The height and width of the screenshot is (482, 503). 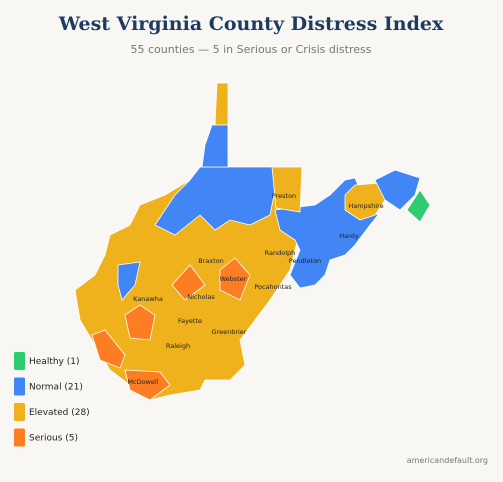 What do you see at coordinates (211, 261) in the screenshot?
I see `county-label: Braxton` at bounding box center [211, 261].